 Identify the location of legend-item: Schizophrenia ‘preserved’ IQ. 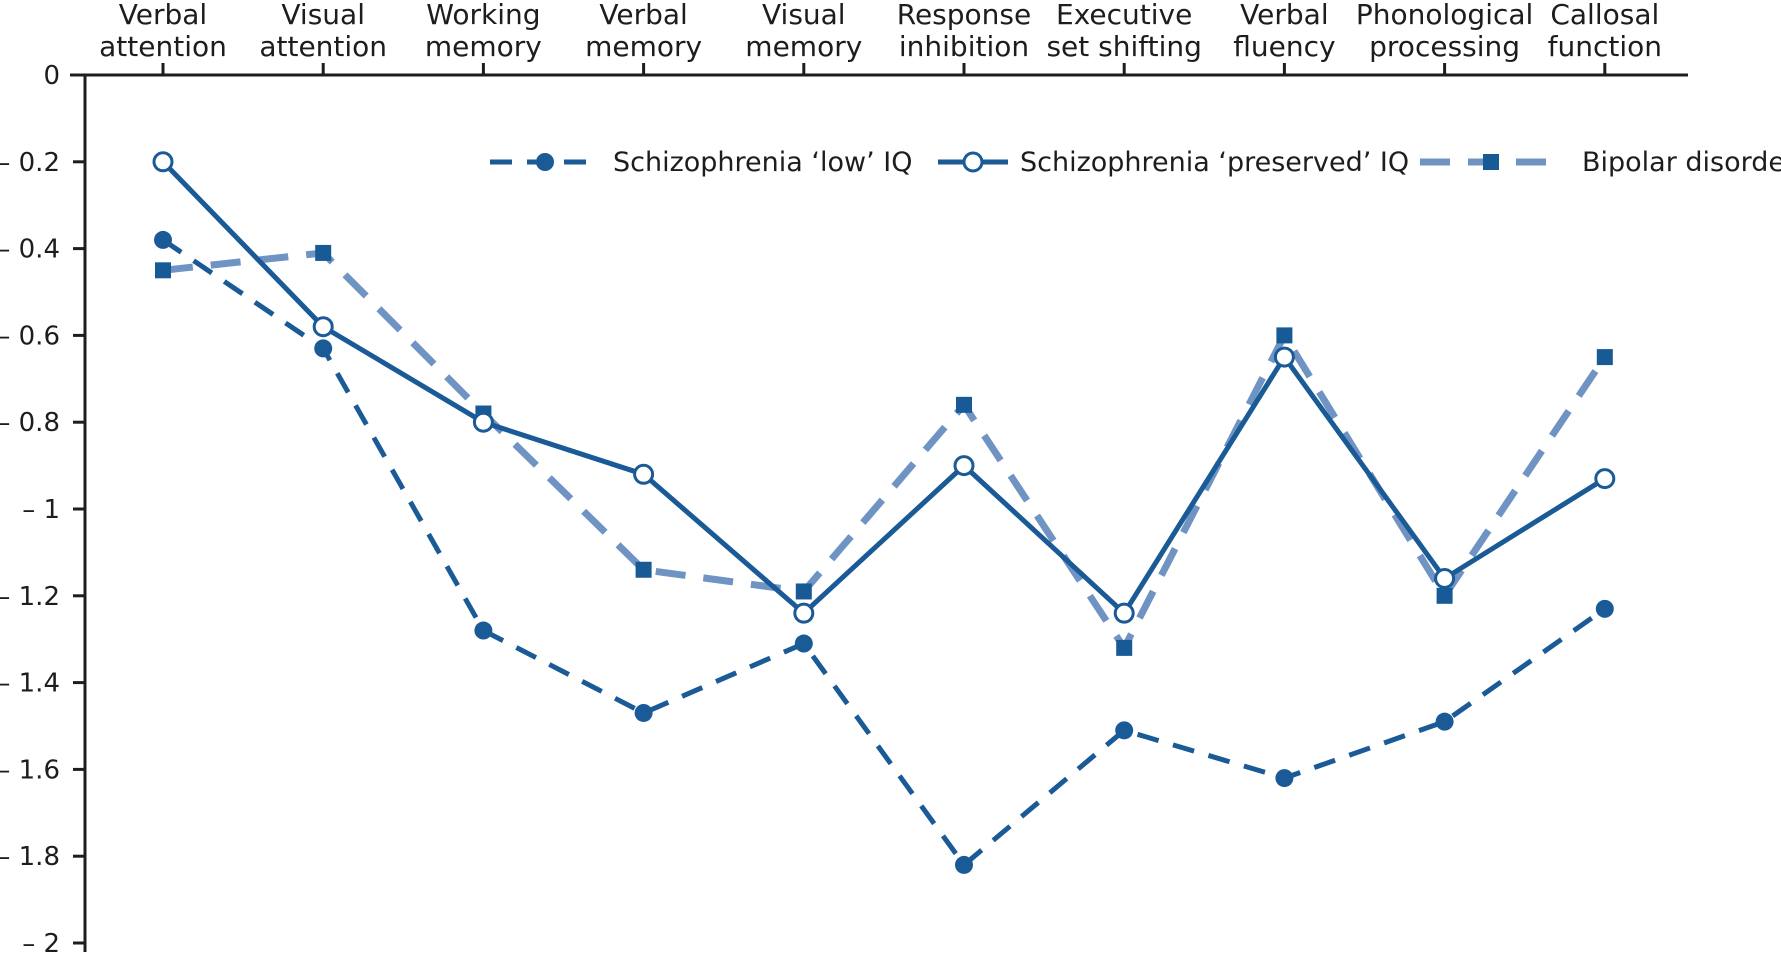
(1173, 162).